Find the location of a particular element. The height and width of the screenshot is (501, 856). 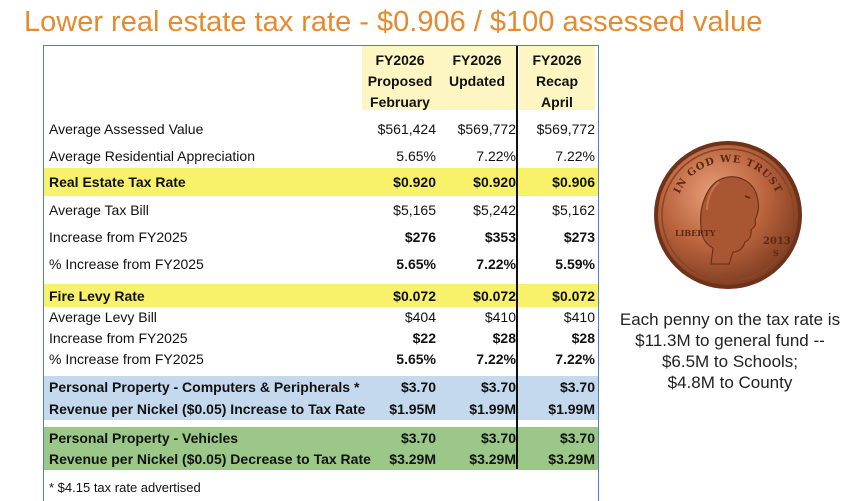

column-header-proposed: FY2026 Proposed February is located at coordinates (400, 81).